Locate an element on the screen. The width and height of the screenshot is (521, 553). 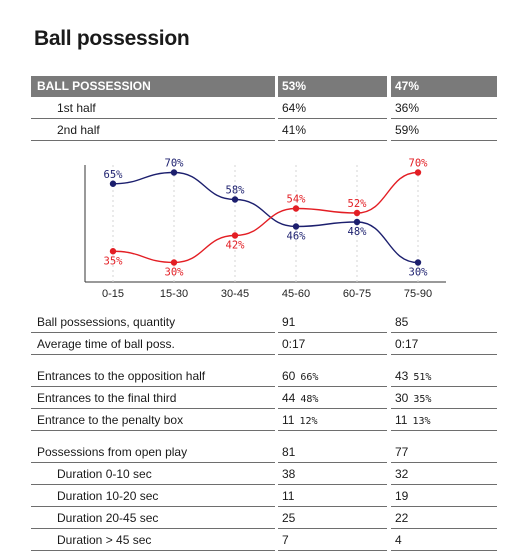
header-team2-value: 47% is located at coordinates (444, 86).